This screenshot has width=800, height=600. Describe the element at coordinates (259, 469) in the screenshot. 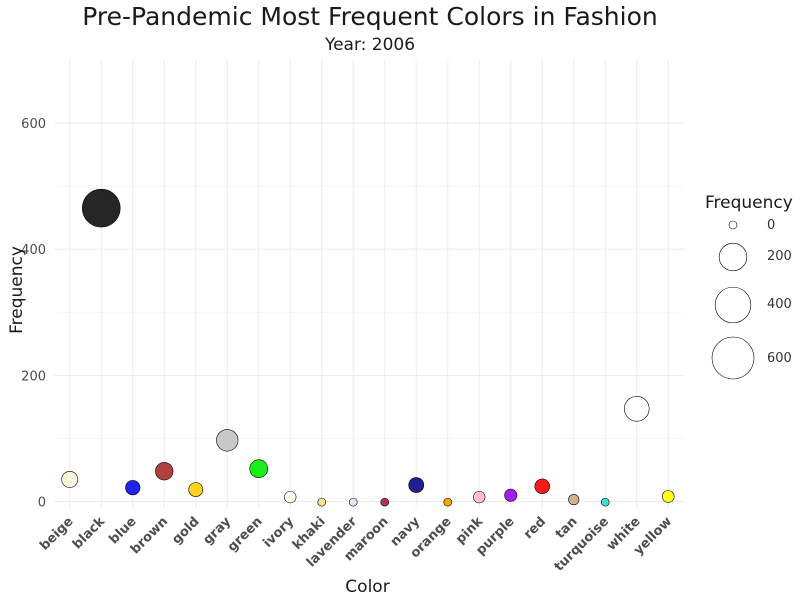

I see `data-point-green` at that location.